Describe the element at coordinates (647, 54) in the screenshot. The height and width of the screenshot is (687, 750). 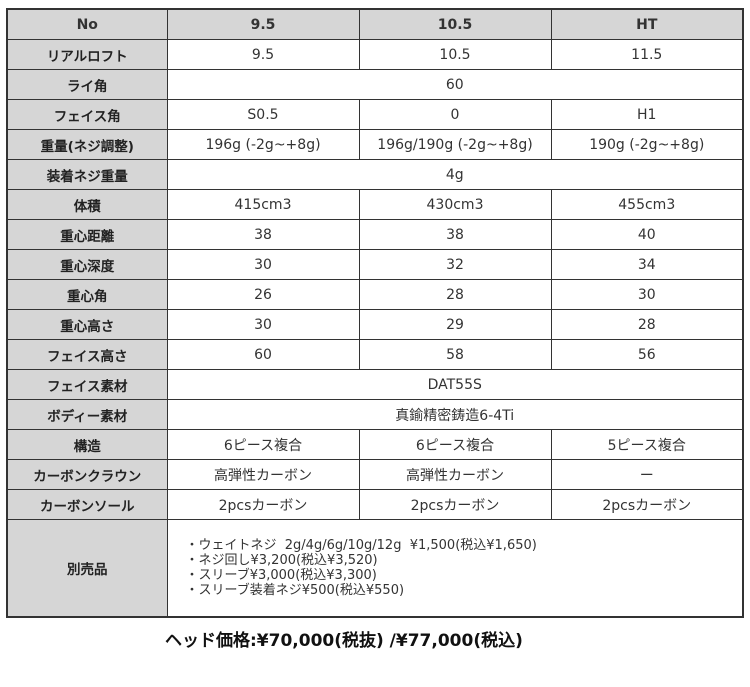
I see `row-value: 11.5` at that location.